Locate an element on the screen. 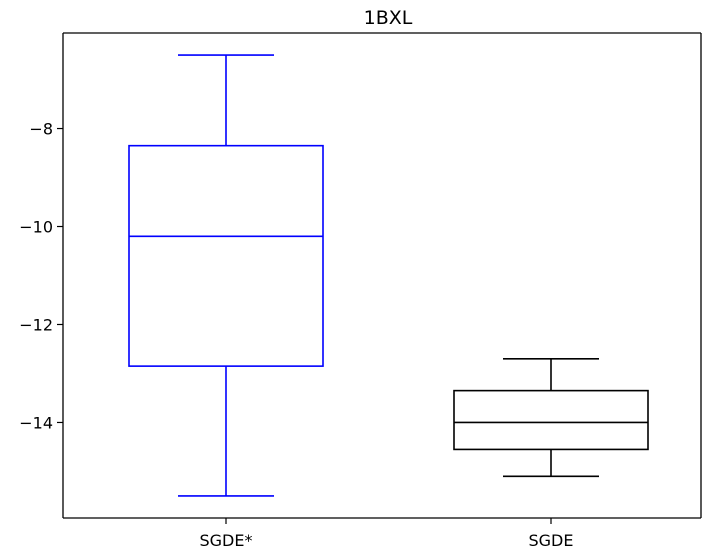 This screenshot has height=552, width=702. y-tick-label: −8 is located at coordinates (41, 129).